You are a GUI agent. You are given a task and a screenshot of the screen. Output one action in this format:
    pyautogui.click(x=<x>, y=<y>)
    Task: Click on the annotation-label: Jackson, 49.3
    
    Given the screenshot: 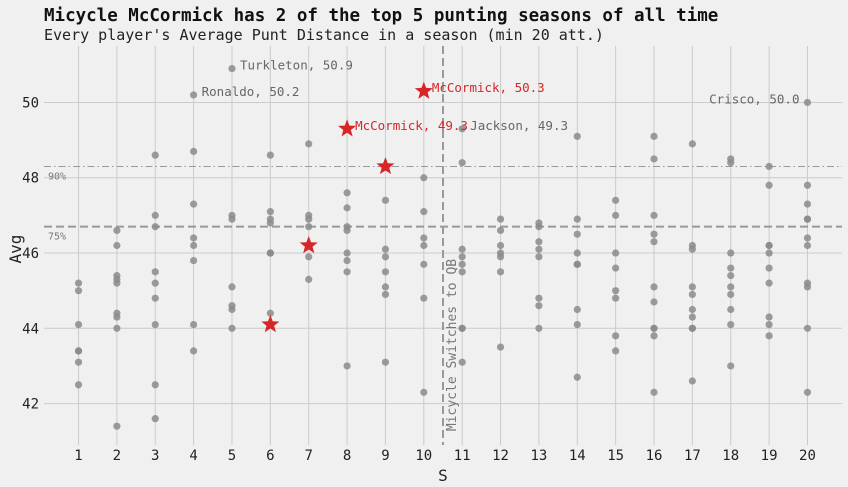 What is the action you would take?
    pyautogui.click(x=519, y=125)
    